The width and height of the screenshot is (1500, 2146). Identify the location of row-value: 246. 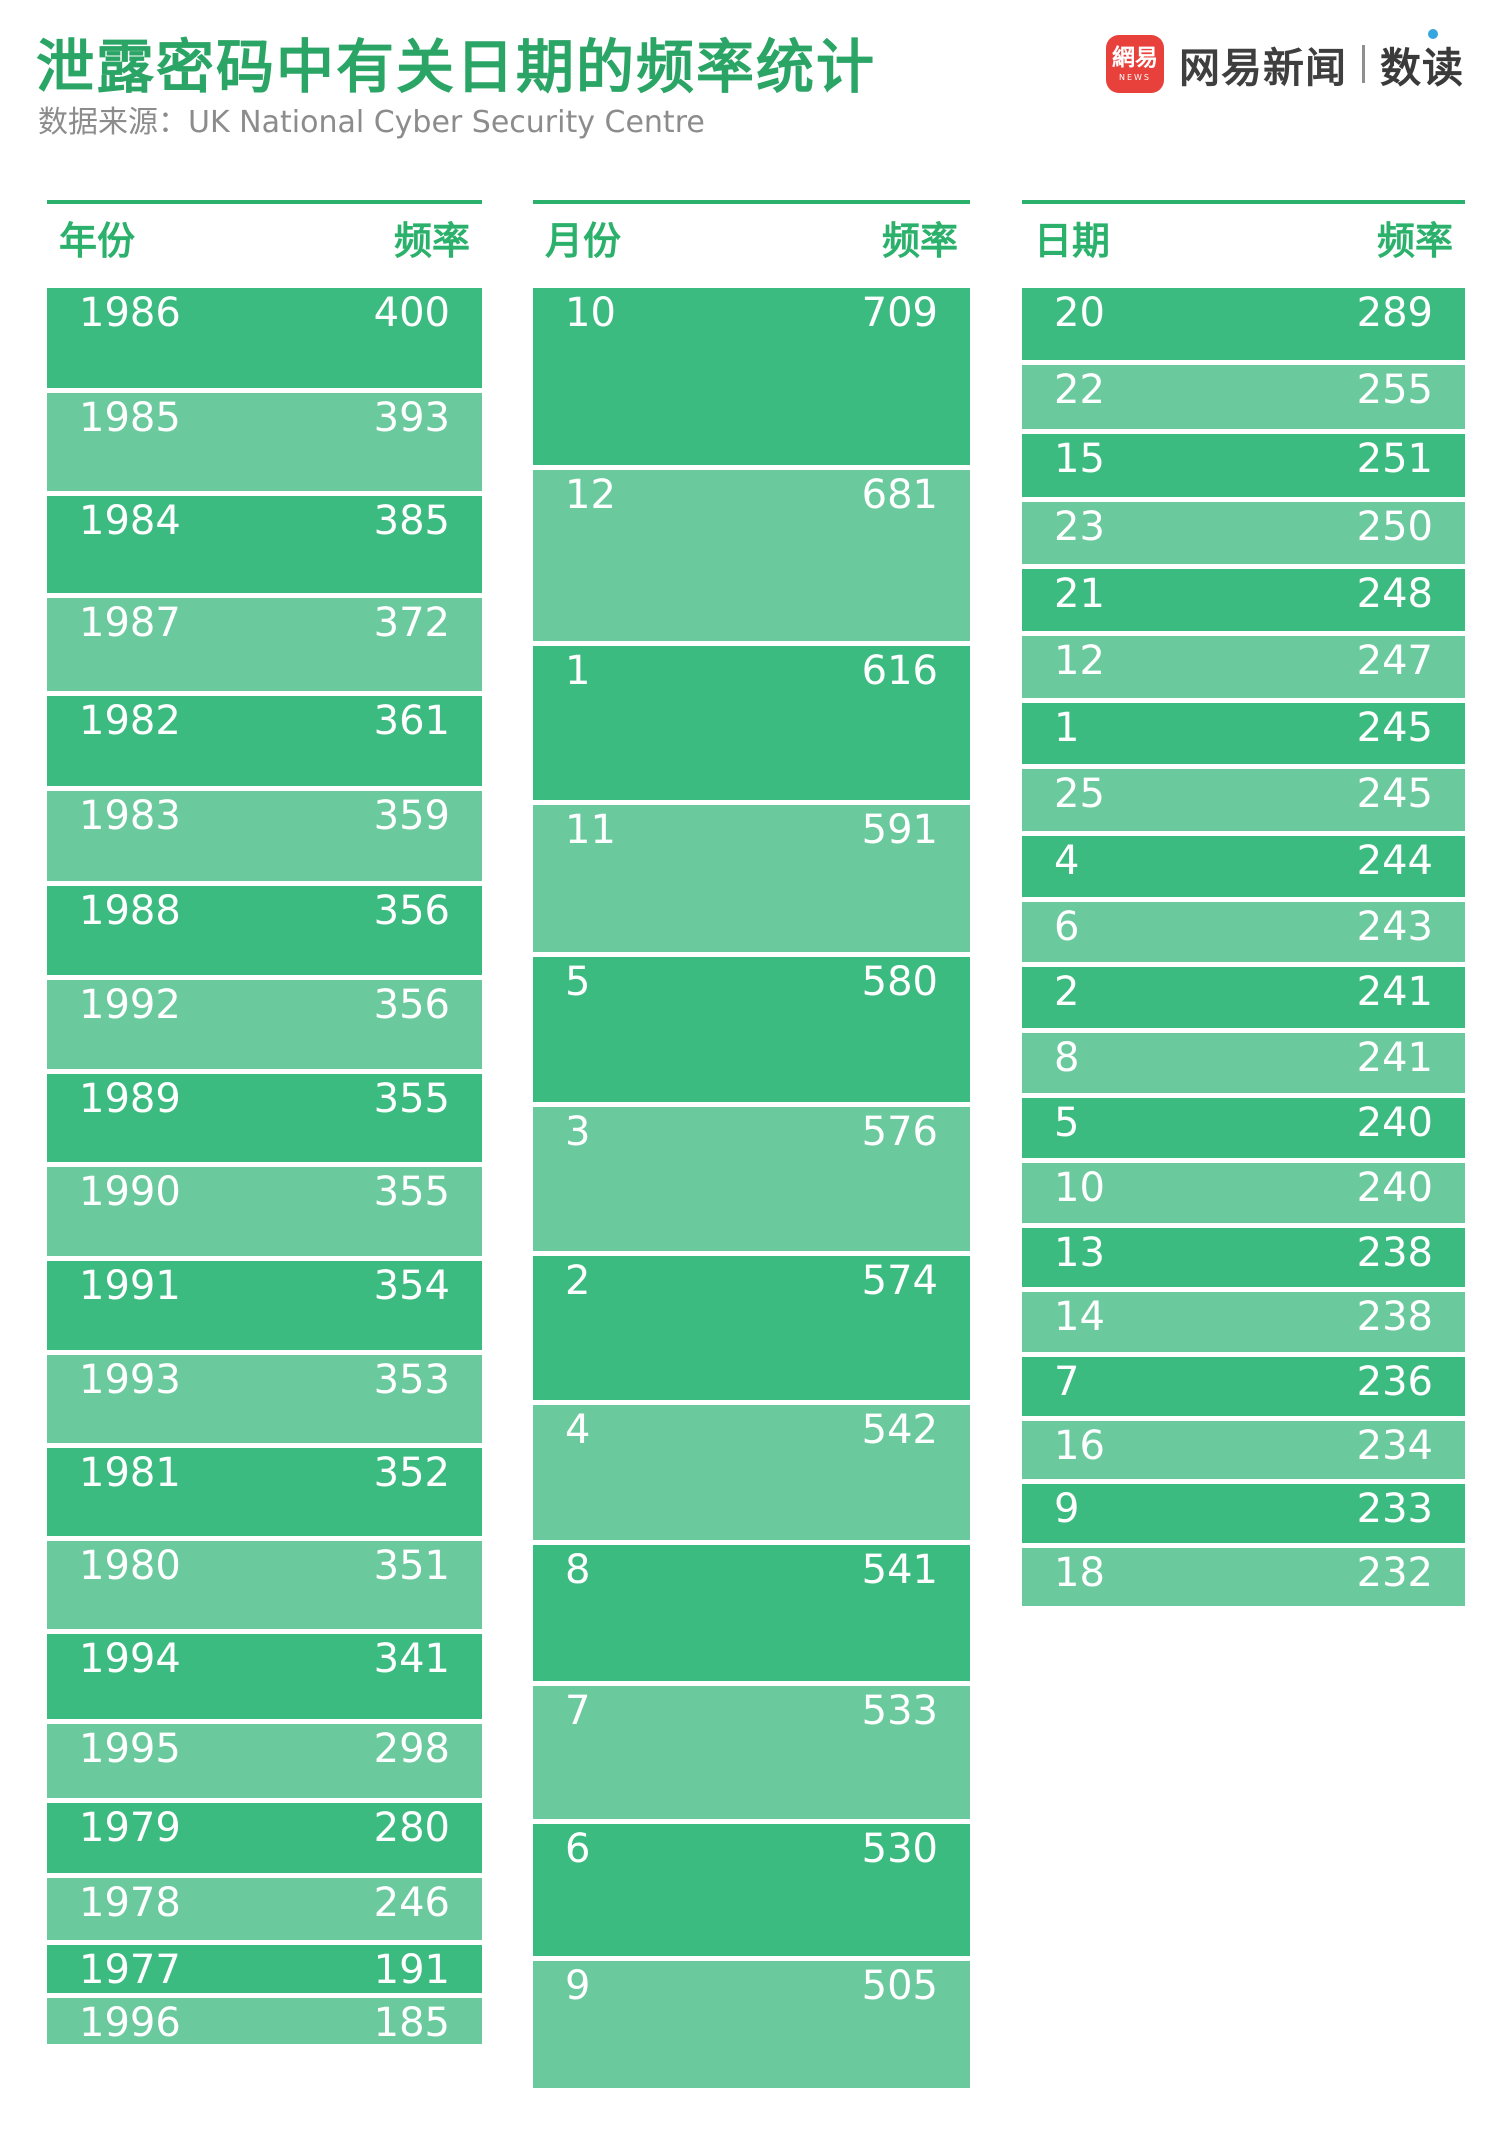
(411, 1903).